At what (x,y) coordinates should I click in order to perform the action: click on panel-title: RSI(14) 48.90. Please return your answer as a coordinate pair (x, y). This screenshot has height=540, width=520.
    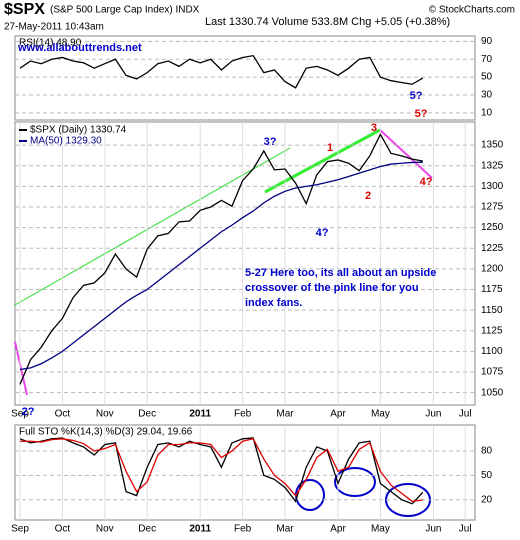
    Looking at the image, I should click on (50, 43).